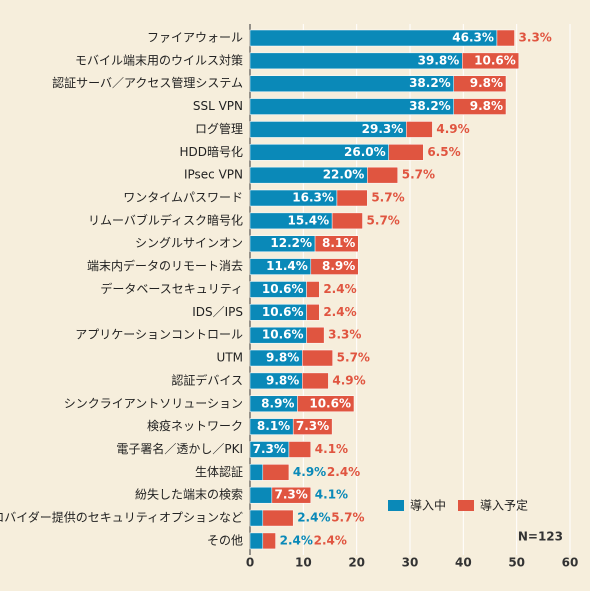 The image size is (590, 591). Describe the element at coordinates (443, 152) in the screenshot. I see `value-label: 6.5%` at that location.